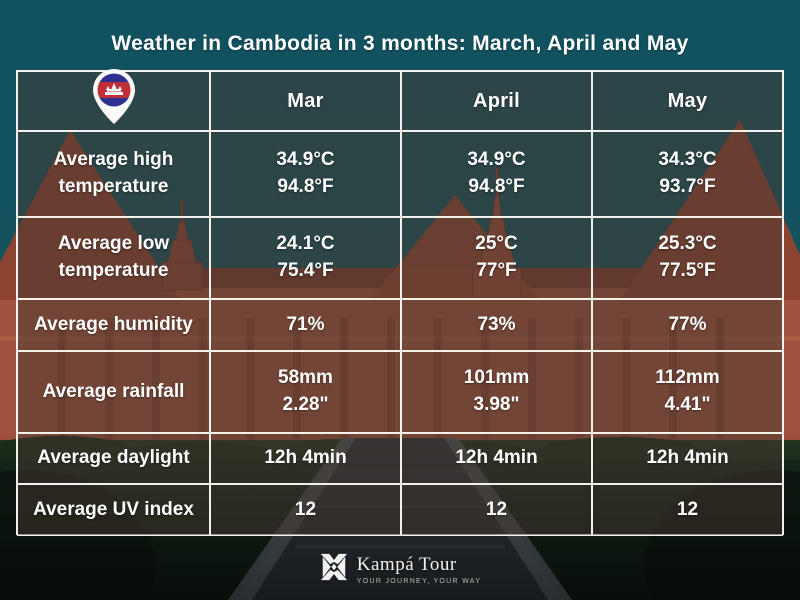 The width and height of the screenshot is (800, 600). I want to click on cell-rainfall-may: 112mm 4.41", so click(687, 392).